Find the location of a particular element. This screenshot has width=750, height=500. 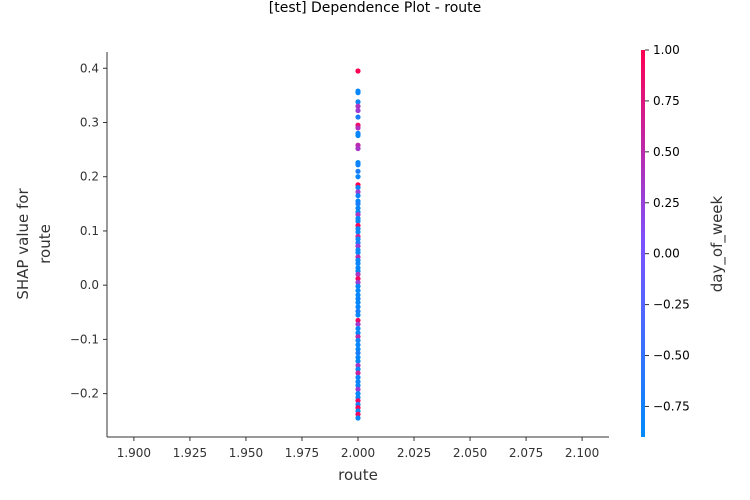

y-axis-label-line-2: route is located at coordinates (45, 244).